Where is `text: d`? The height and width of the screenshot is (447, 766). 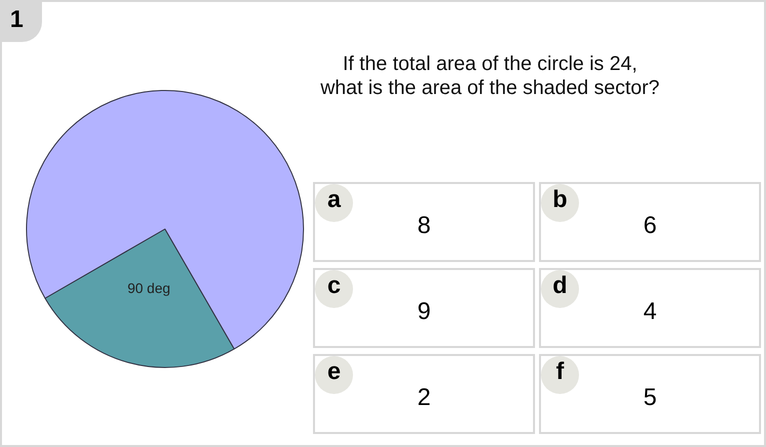 text: d is located at coordinates (560, 289).